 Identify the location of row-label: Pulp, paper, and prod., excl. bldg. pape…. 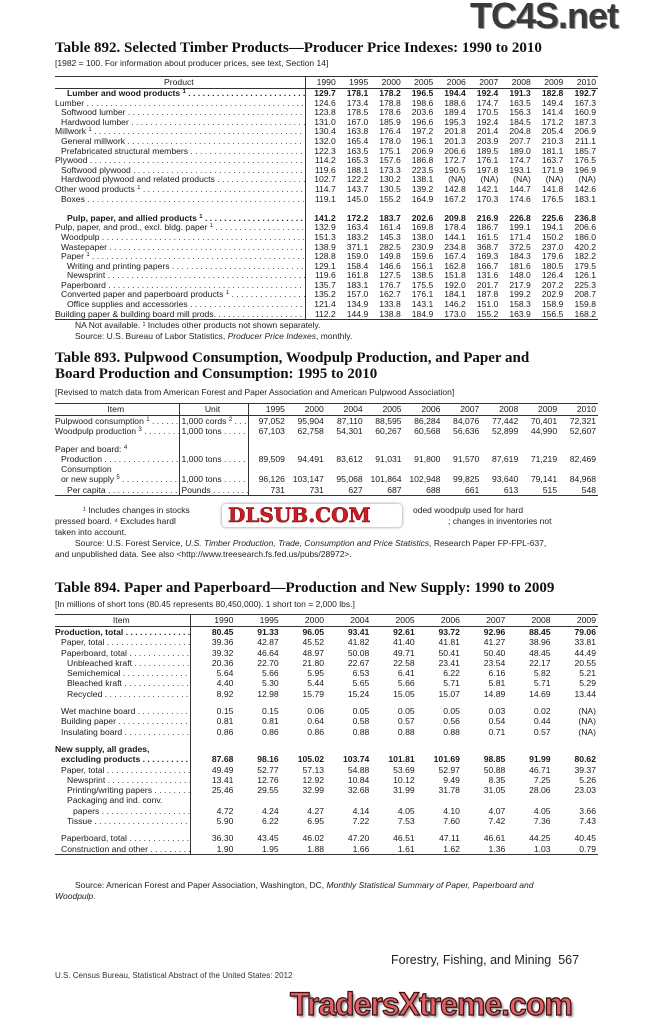
(180, 228).